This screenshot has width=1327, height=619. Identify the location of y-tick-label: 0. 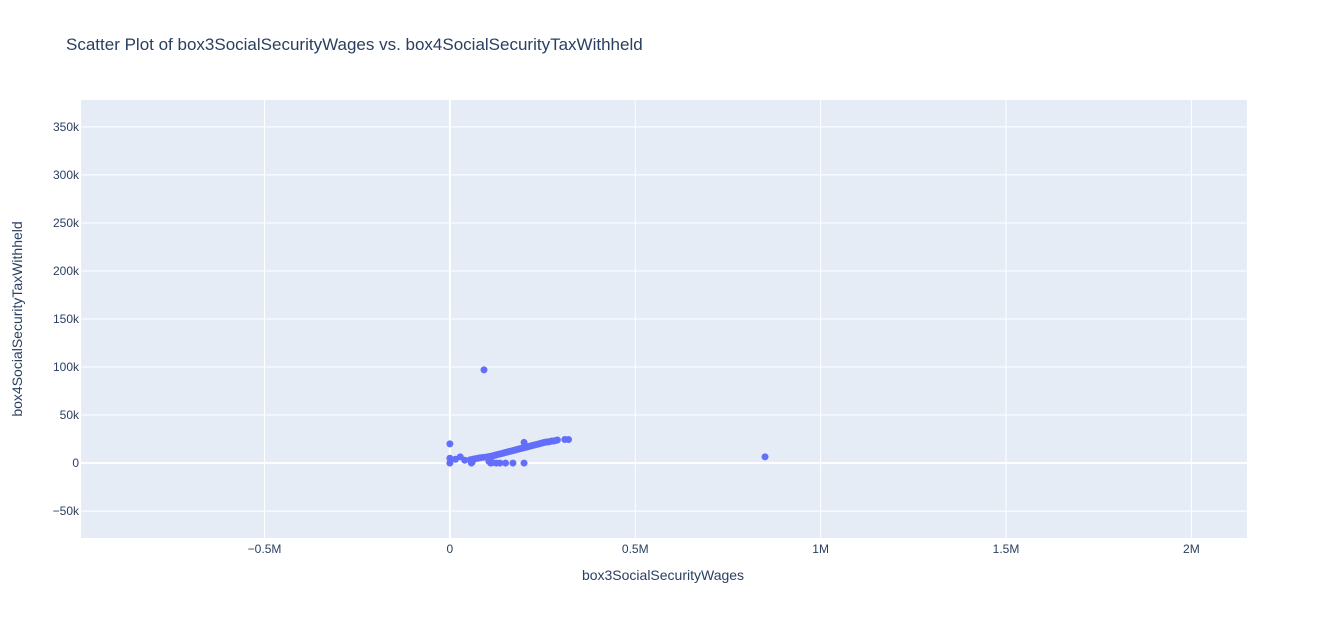
(75, 463).